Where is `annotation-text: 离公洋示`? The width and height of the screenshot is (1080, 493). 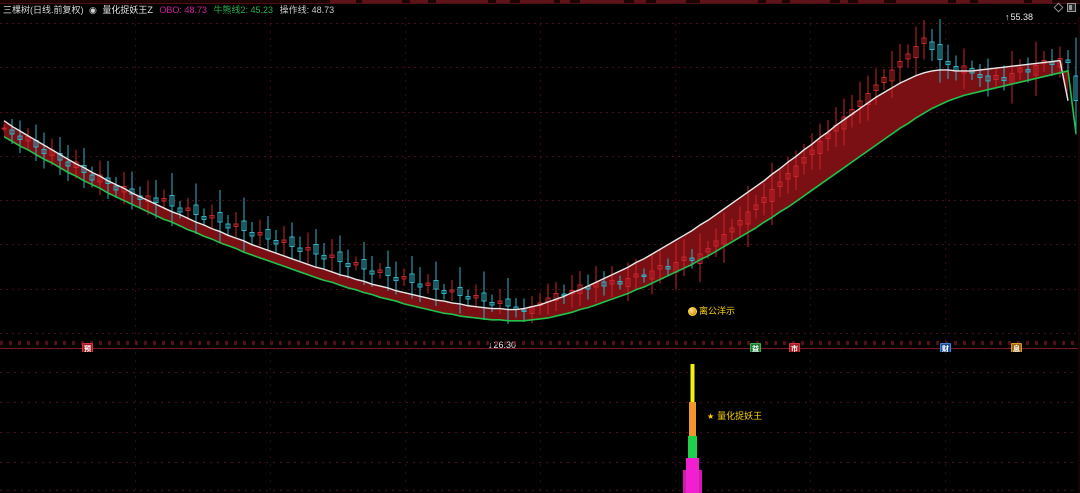
annotation-text: 离公洋示 is located at coordinates (717, 311).